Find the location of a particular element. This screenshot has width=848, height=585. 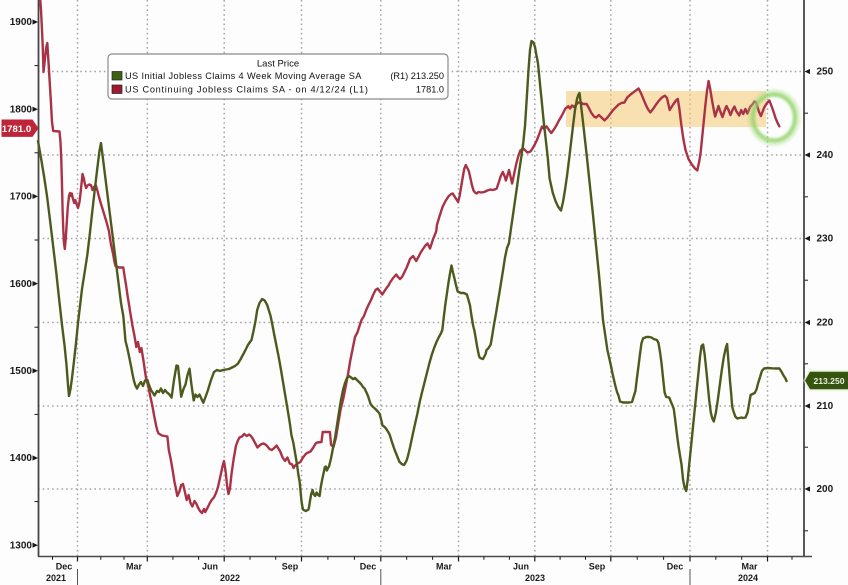

svg-text: 200 is located at coordinates (825, 489).